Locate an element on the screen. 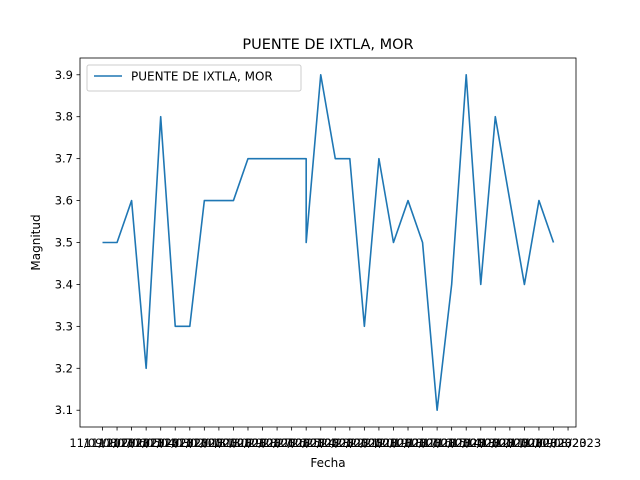 The image size is (640, 480). y-axis-ticks: 3.1 3.2 3.3 3.4 3.5 3.6 3.7 3.8 3.9 is located at coordinates (67, 242).